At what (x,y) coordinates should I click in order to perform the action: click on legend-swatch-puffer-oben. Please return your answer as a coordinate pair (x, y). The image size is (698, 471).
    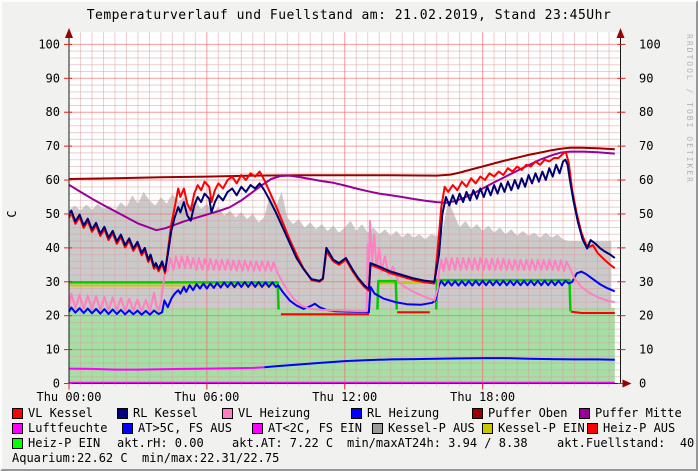
    Looking at the image, I should click on (477, 413).